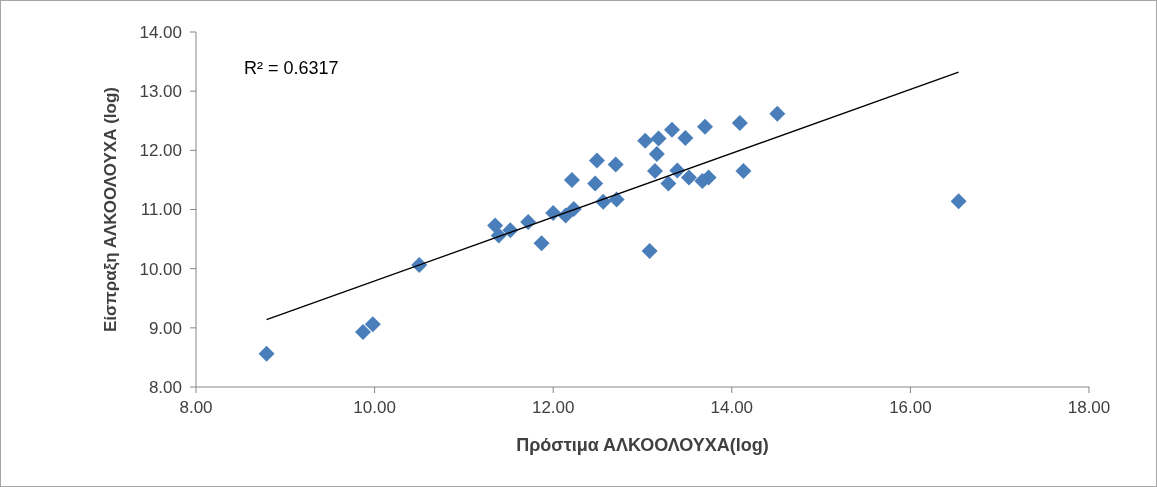 The height and width of the screenshot is (487, 1157). What do you see at coordinates (160, 32) in the screenshot?
I see `y-tick-label: 14.00` at bounding box center [160, 32].